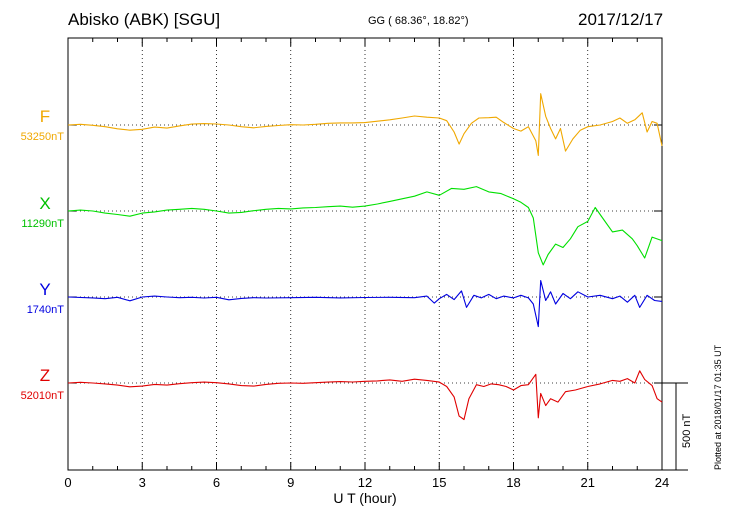 The width and height of the screenshot is (730, 520). I want to click on station-coordinates: GG ( 68.36°, 18.82°), so click(418, 21).